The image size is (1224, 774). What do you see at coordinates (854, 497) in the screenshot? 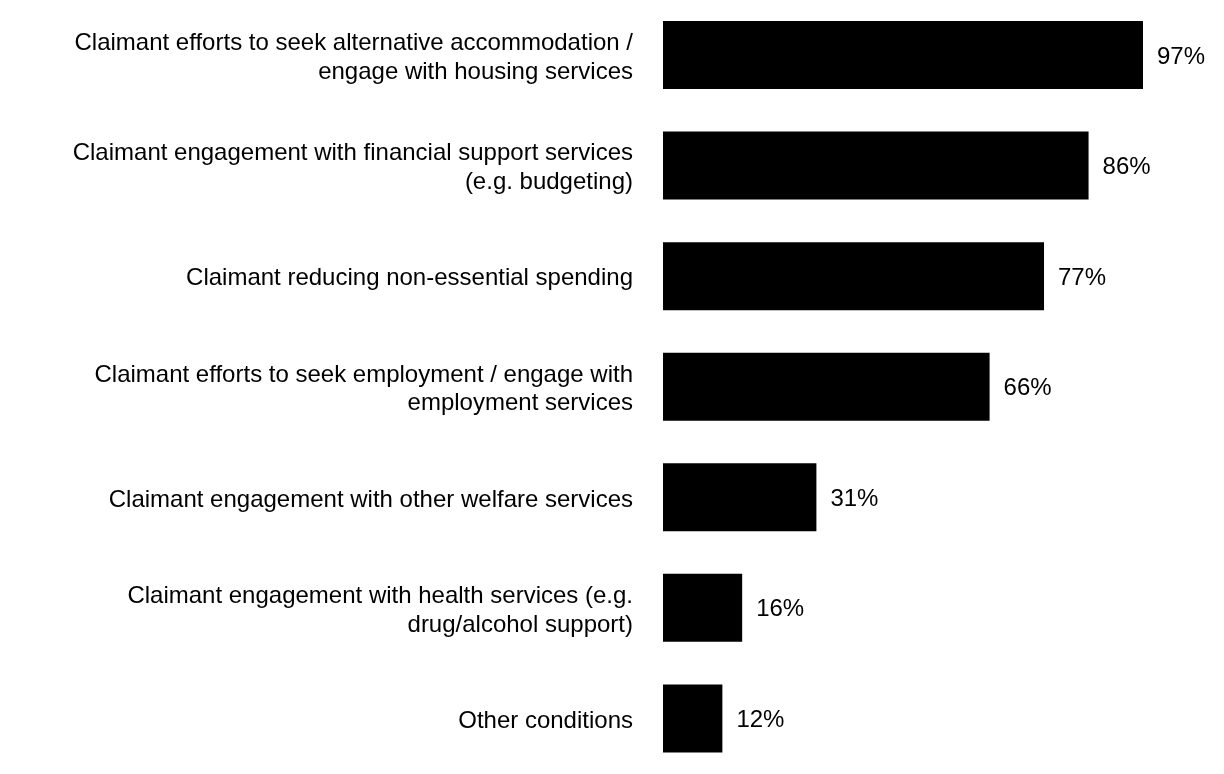
I see `data-label: 31%` at bounding box center [854, 497].